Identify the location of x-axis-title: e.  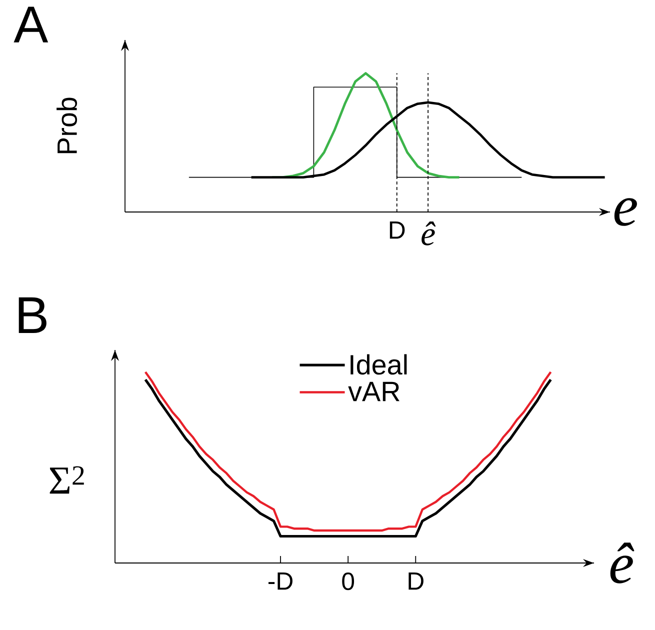
(625, 212).